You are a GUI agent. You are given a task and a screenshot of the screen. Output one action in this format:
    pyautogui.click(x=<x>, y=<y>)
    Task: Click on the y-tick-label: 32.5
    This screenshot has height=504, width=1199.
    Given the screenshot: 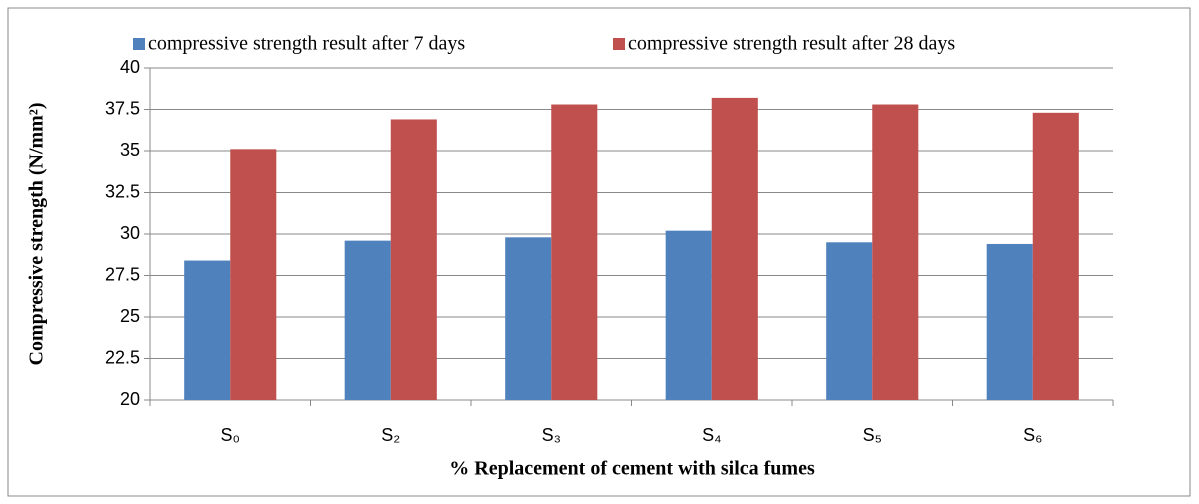 What is the action you would take?
    pyautogui.click(x=122, y=191)
    